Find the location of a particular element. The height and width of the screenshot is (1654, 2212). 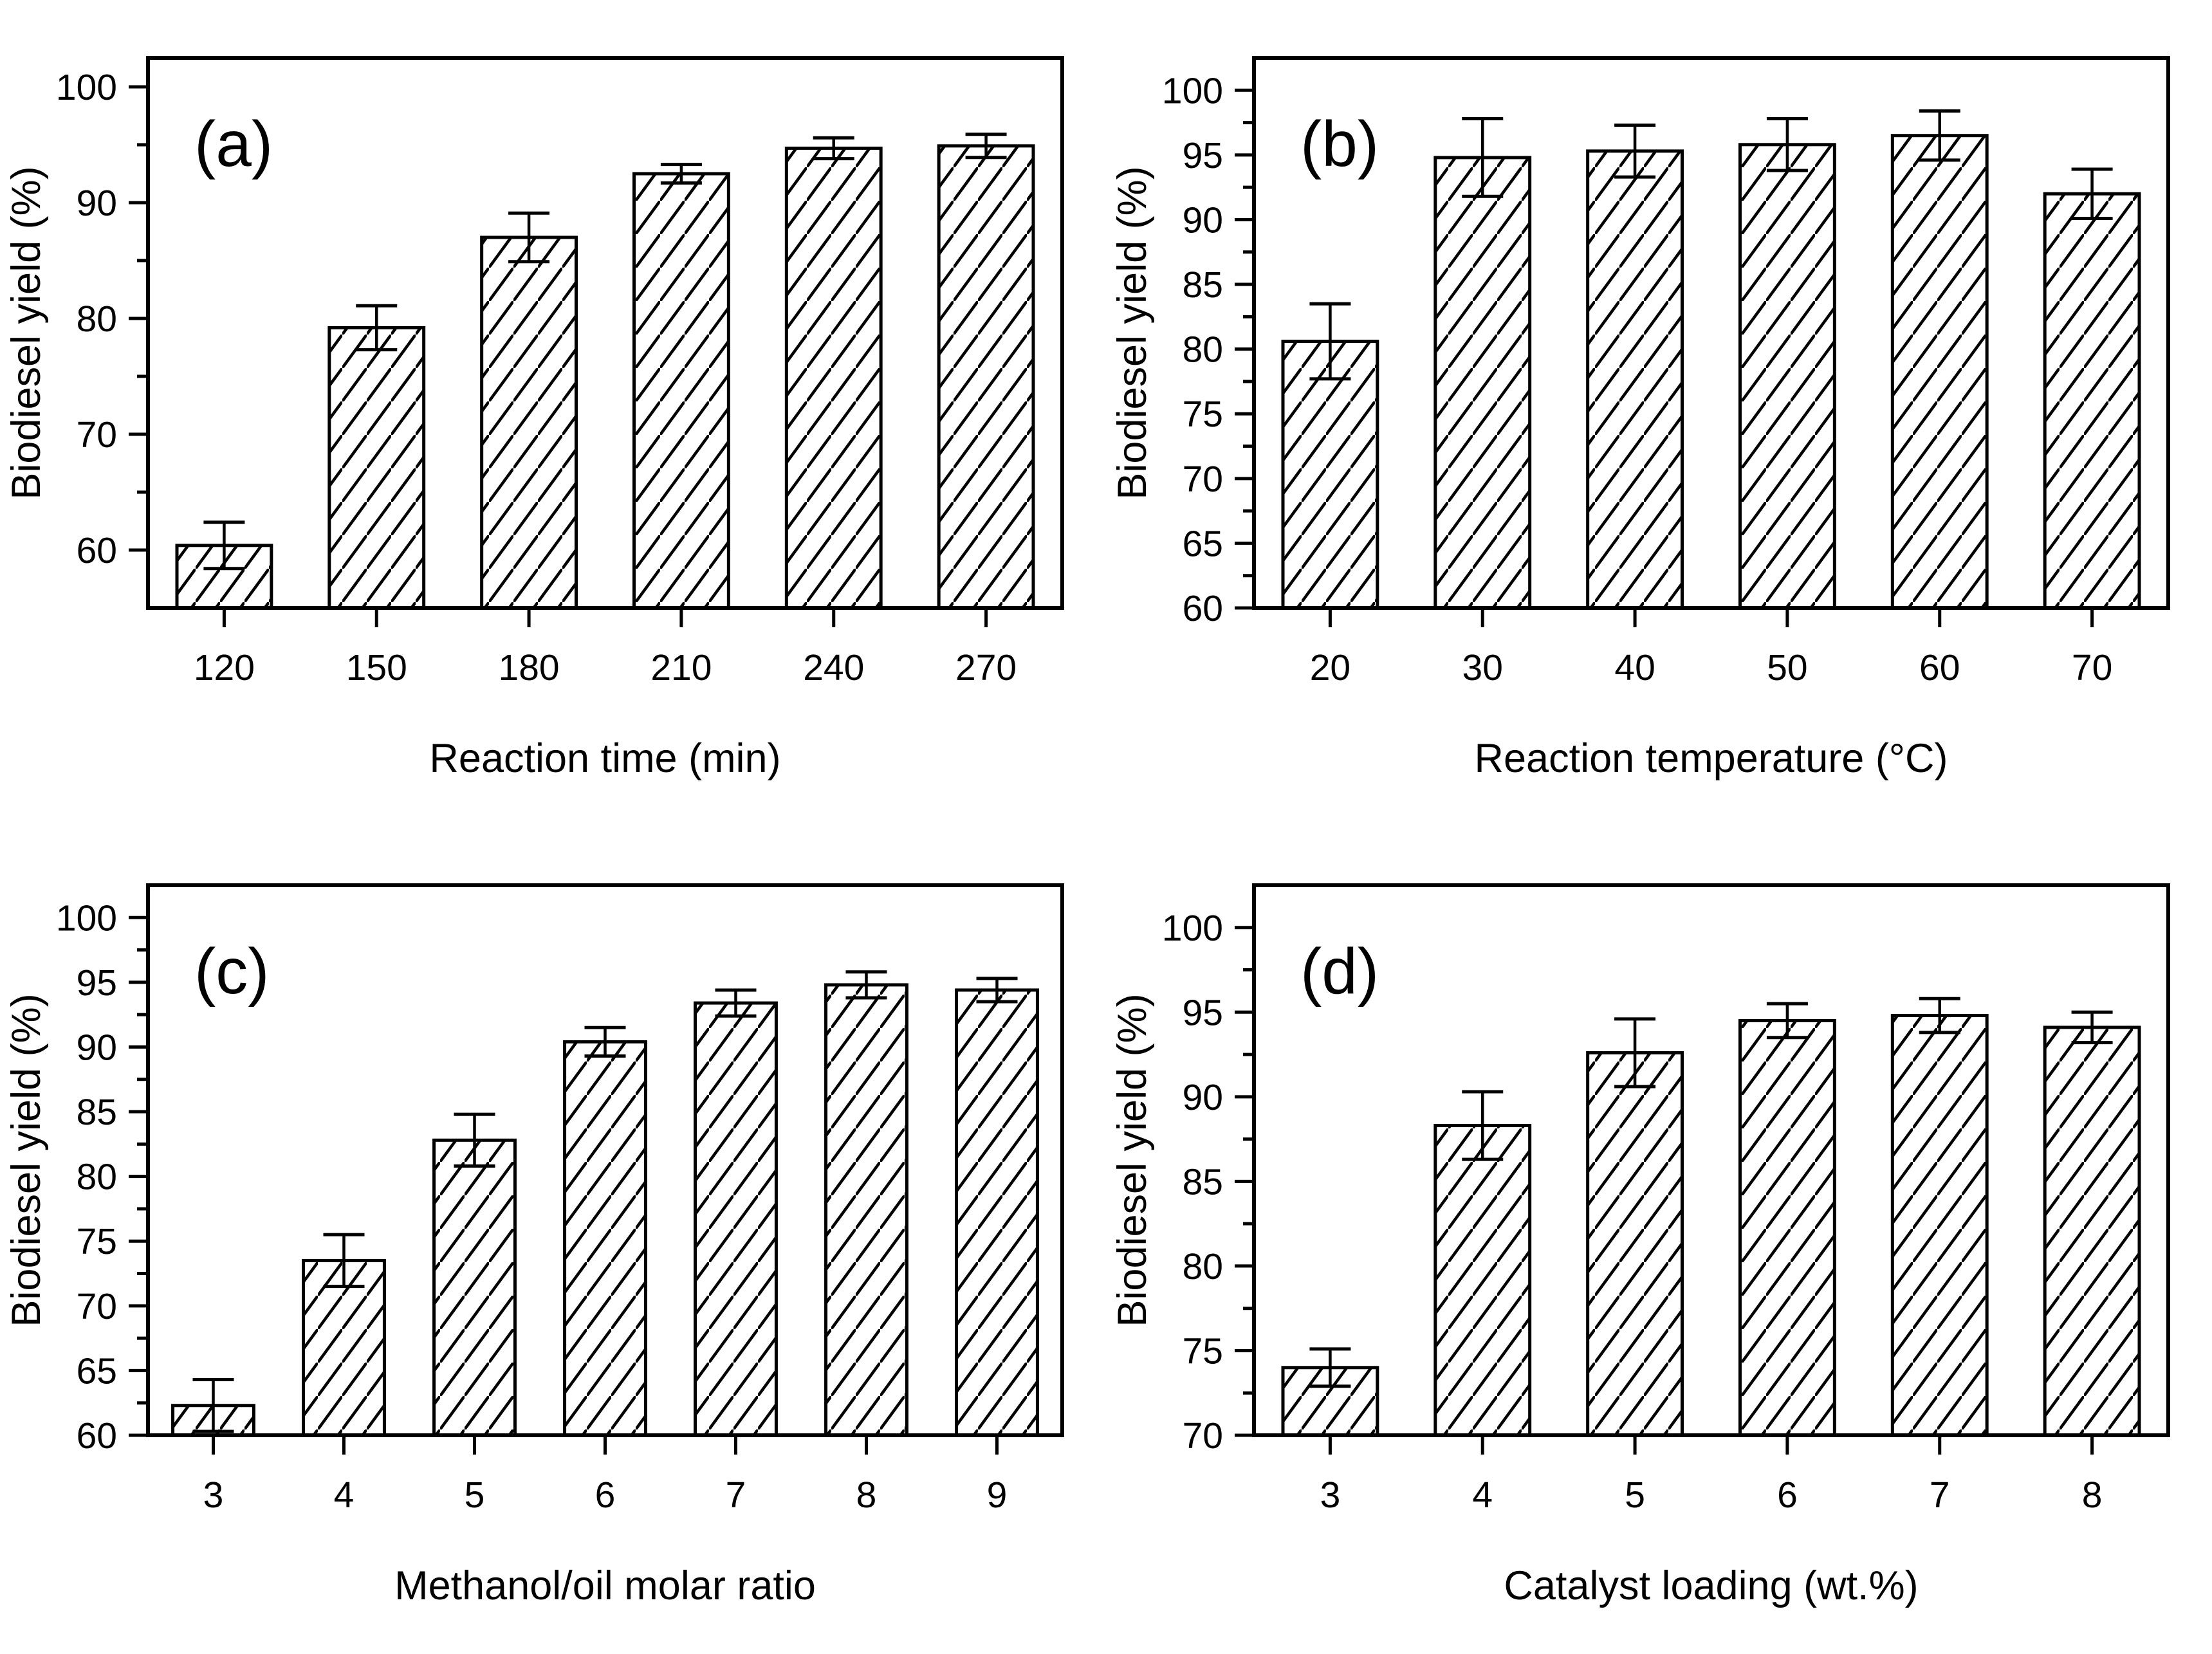

x-axis-ticks: 3 4 5 6 7 8 9 is located at coordinates (605, 1475).